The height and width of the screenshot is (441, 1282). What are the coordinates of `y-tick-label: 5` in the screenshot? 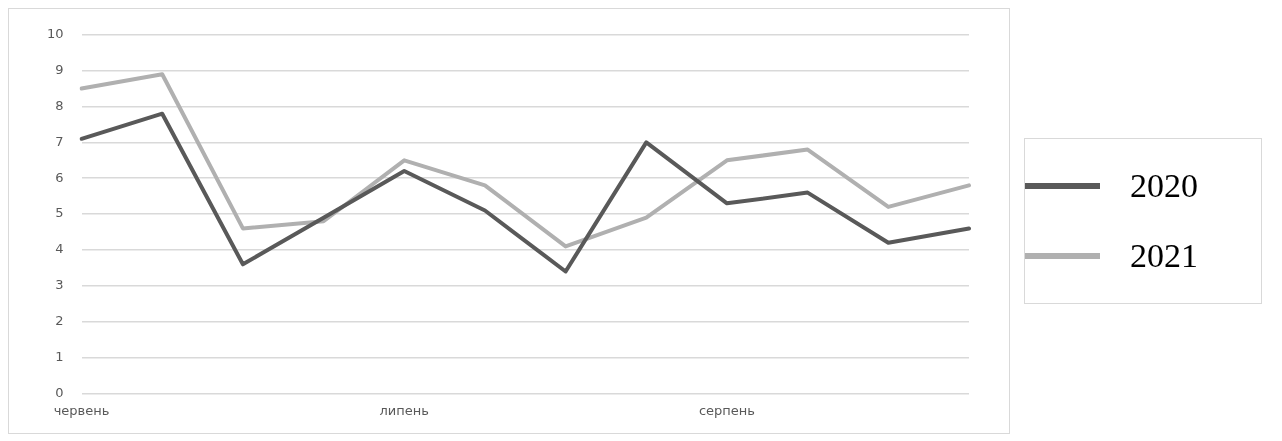 It's located at (59, 213).